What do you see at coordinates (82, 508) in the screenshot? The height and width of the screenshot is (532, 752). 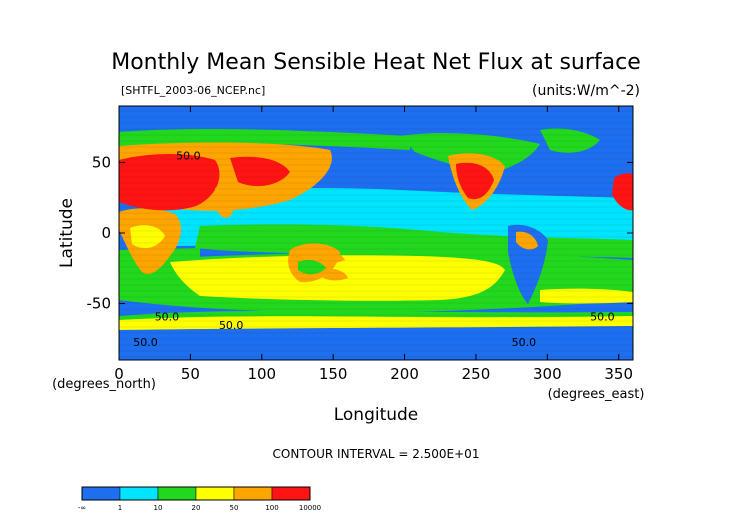 I see `colorbar-tick-label: -∞` at bounding box center [82, 508].